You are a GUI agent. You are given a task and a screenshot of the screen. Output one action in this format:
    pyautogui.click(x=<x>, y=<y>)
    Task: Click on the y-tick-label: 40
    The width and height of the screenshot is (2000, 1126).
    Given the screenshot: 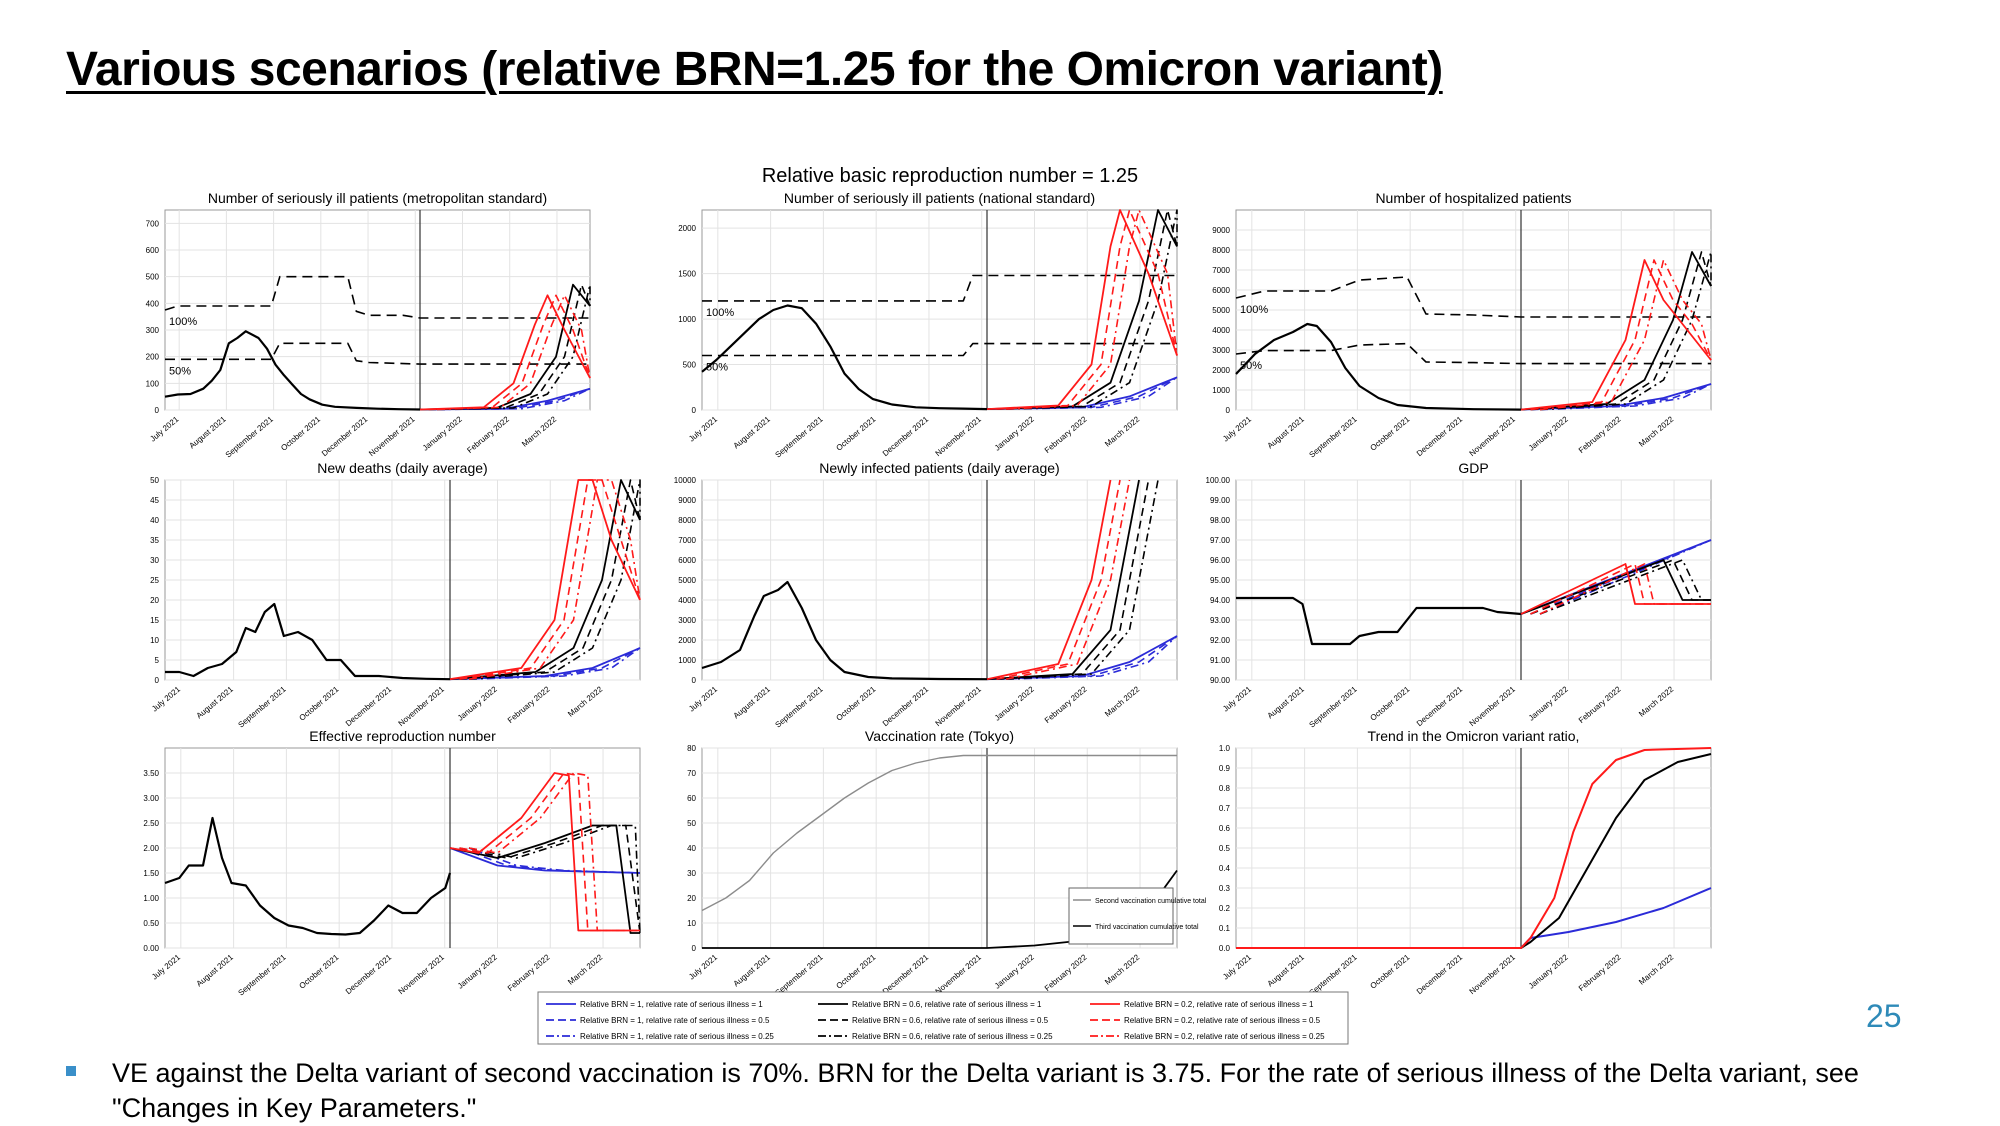 What is the action you would take?
    pyautogui.click(x=691, y=848)
    